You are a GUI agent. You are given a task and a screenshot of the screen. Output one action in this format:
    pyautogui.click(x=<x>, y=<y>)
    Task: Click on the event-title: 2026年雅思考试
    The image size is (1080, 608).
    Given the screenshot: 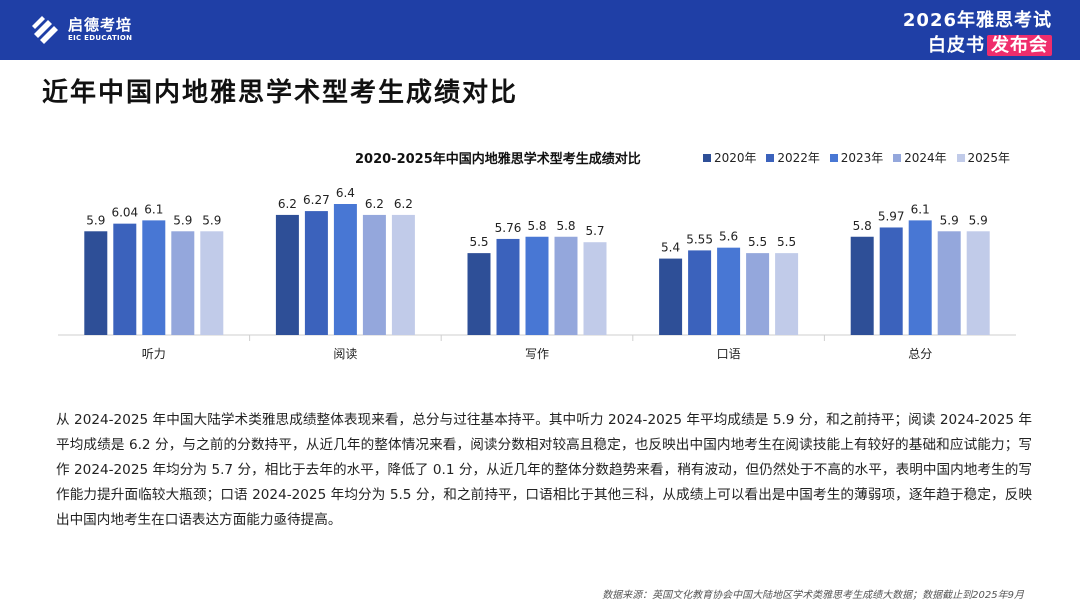 What is the action you would take?
    pyautogui.click(x=977, y=20)
    